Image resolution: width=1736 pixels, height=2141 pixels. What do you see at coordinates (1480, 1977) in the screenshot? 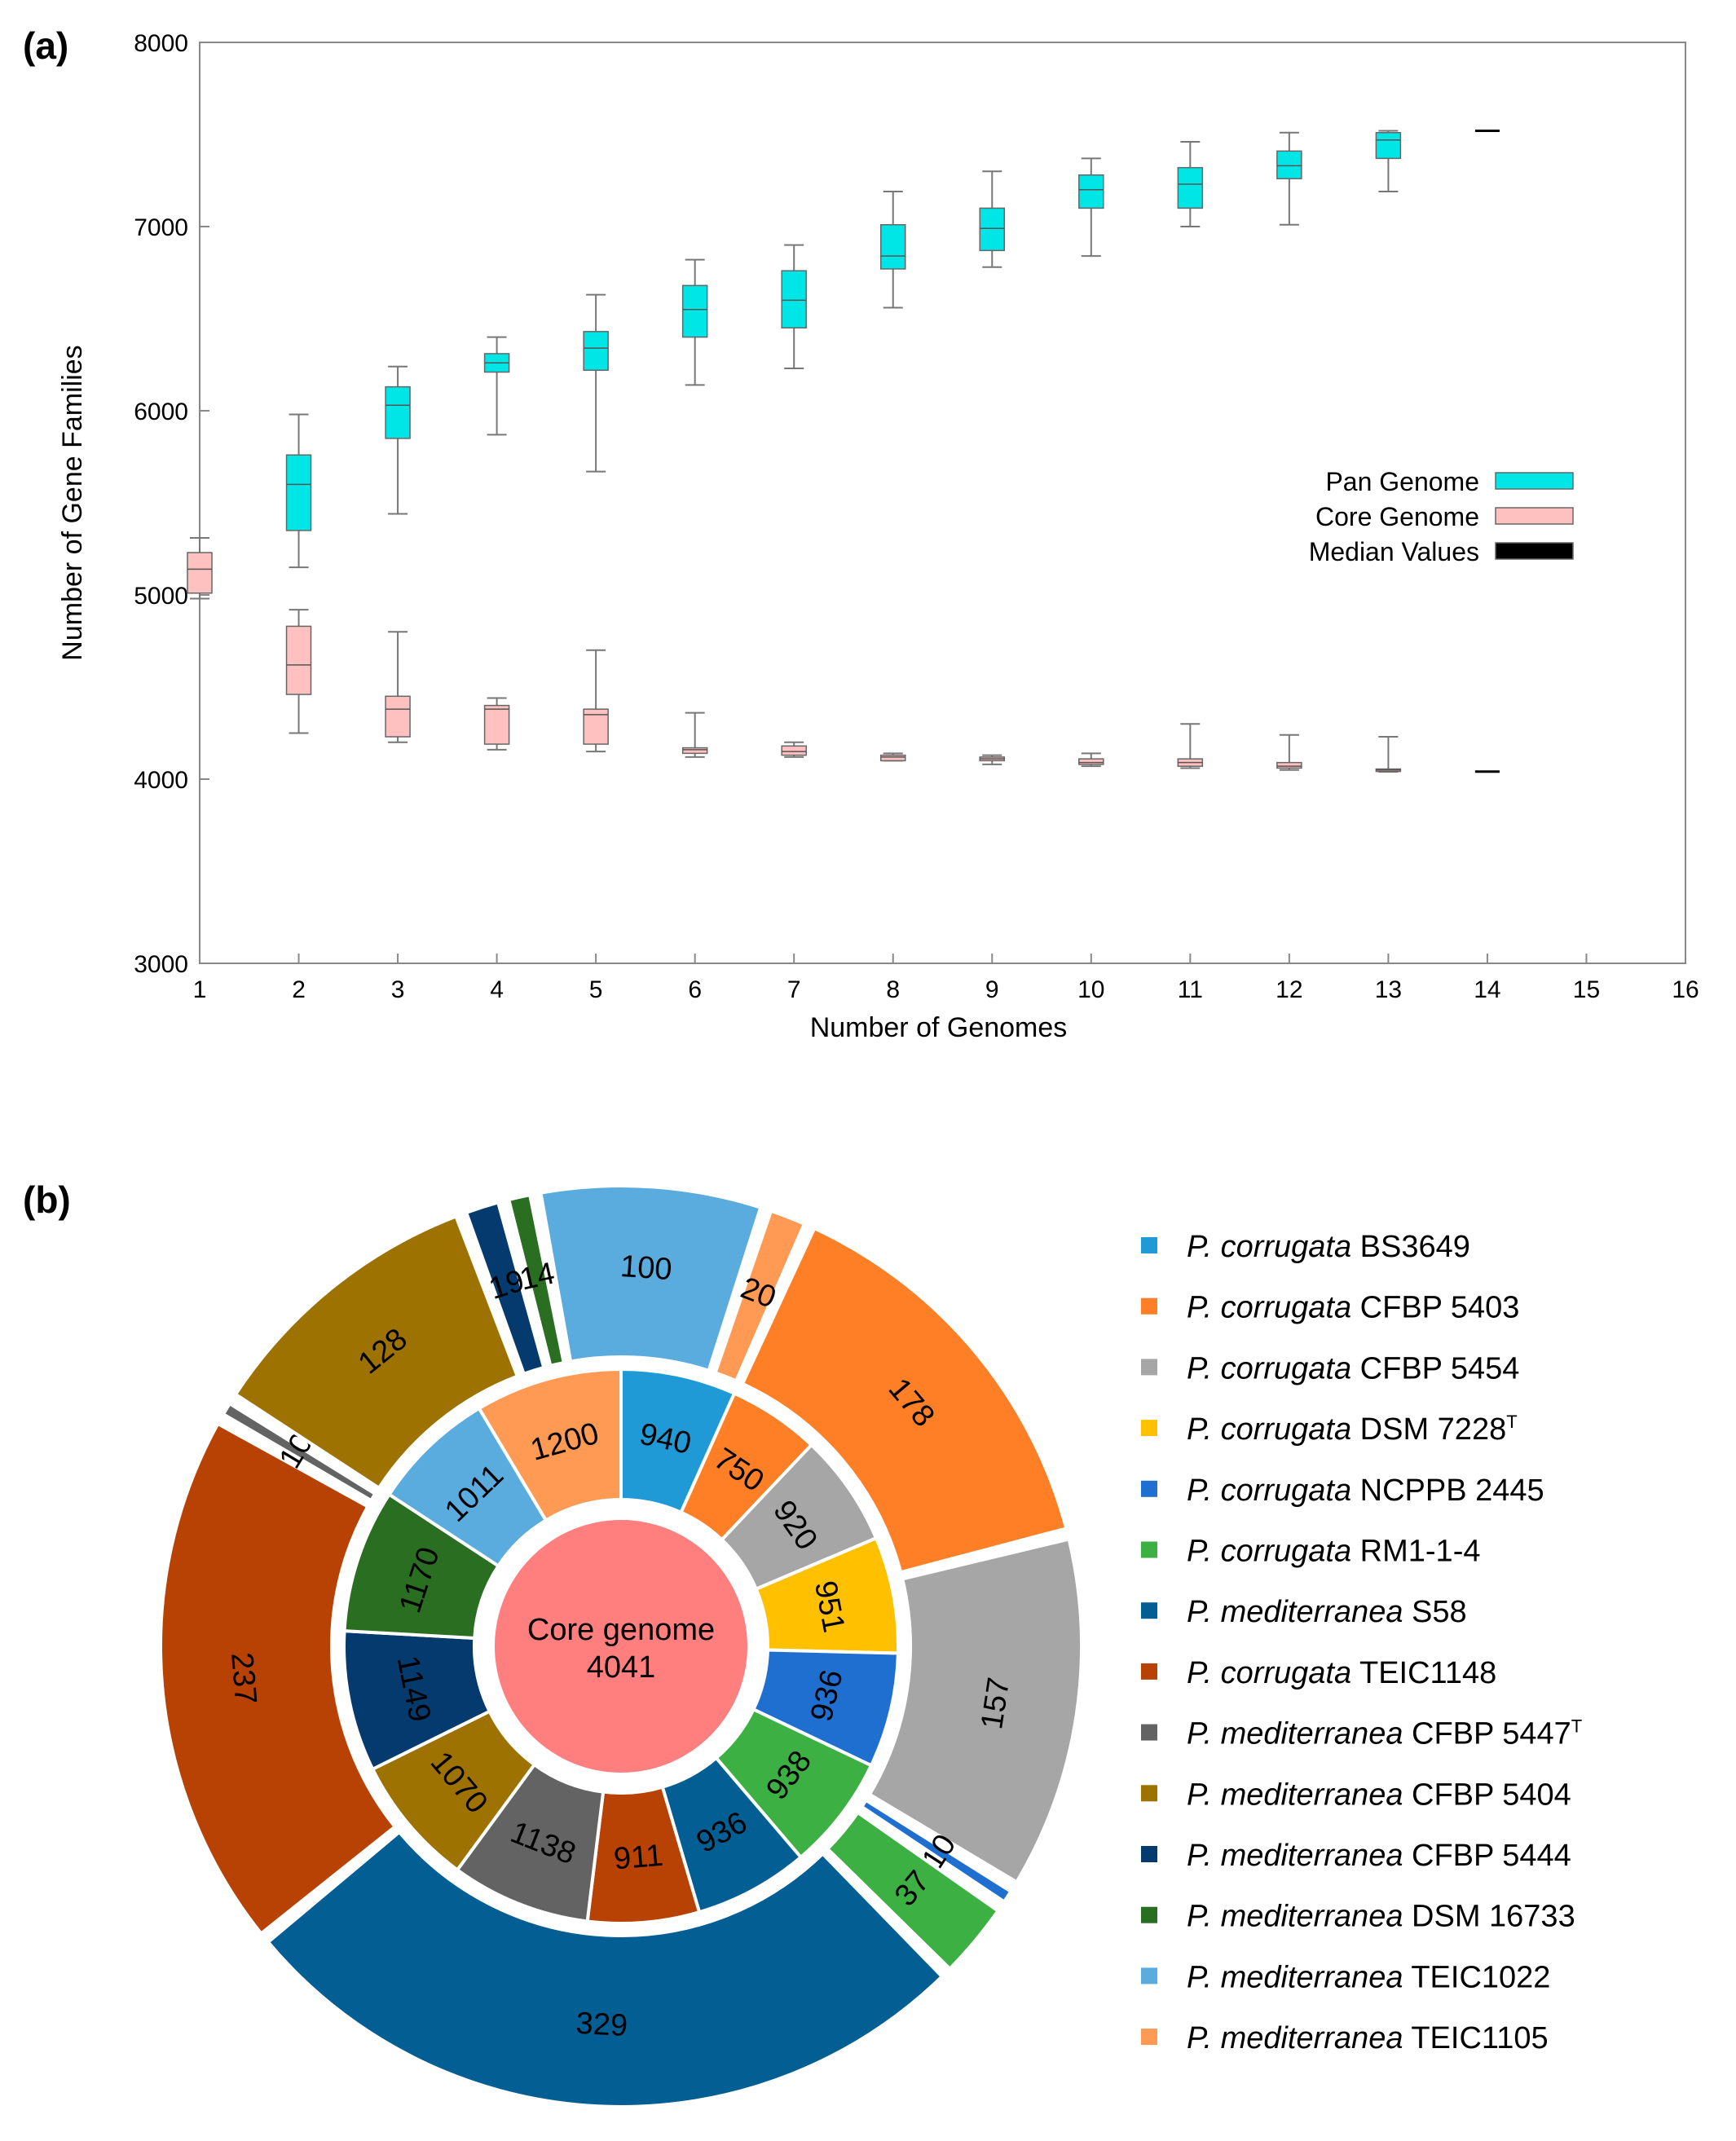
I see `legend-b-strain: TEIC1022` at bounding box center [1480, 1977].